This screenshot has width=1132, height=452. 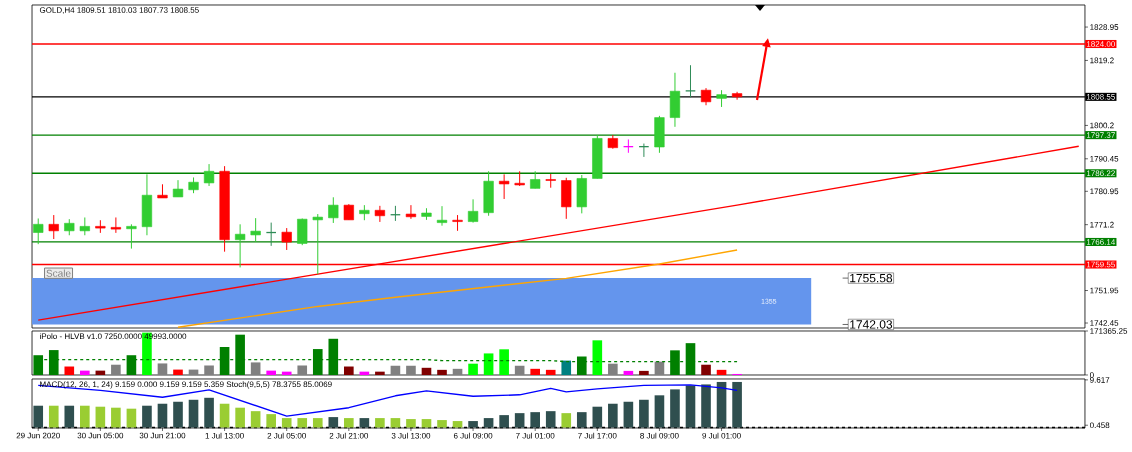 What do you see at coordinates (119, 10) in the screenshot?
I see `chart-title: GOLD,H4 1809.51 1810.03 1807.73 1808.55` at bounding box center [119, 10].